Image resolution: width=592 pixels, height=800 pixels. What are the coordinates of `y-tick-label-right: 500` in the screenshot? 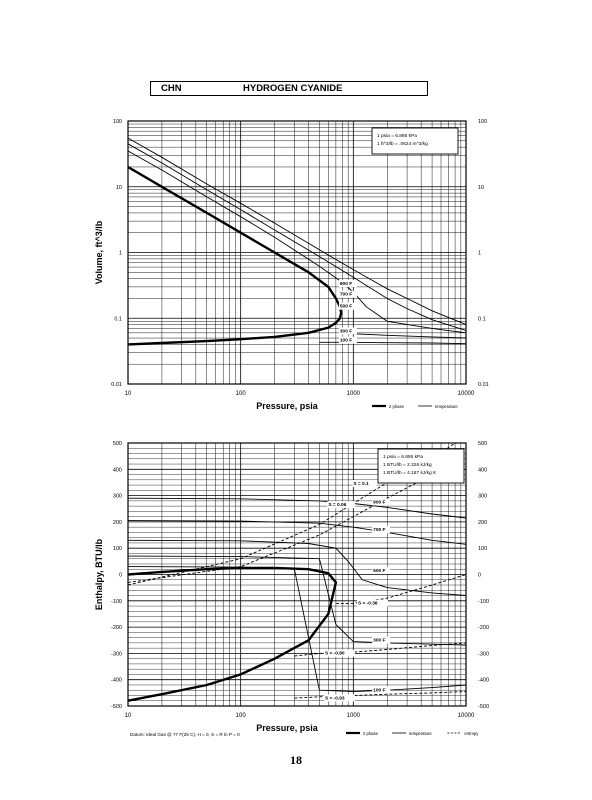 It's located at (482, 444).